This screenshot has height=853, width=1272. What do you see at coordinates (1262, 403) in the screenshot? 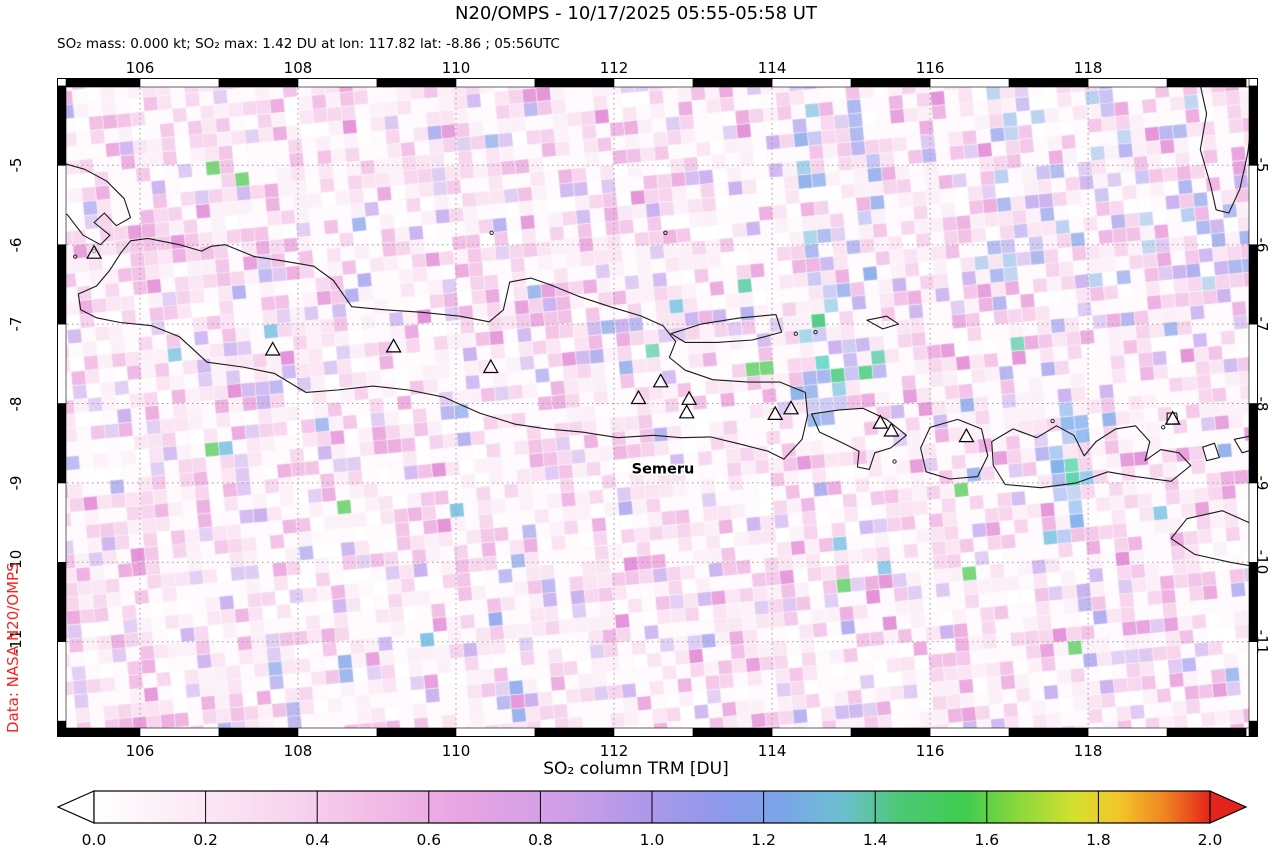
I see `lat-tick-right: -8` at bounding box center [1262, 403].